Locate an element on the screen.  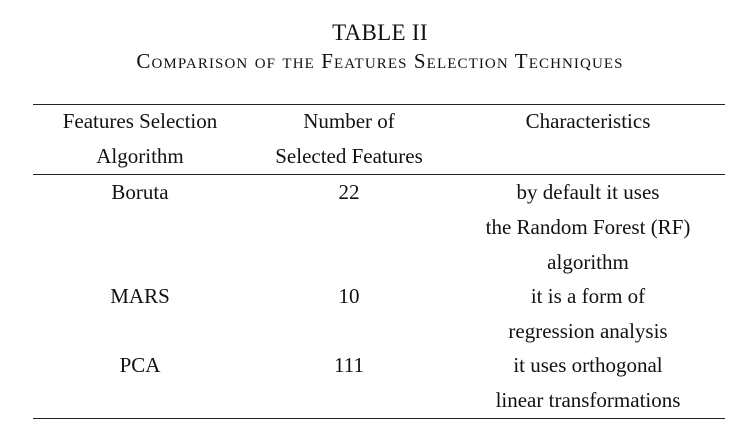
characteristics-line: algorithm is located at coordinates (588, 262).